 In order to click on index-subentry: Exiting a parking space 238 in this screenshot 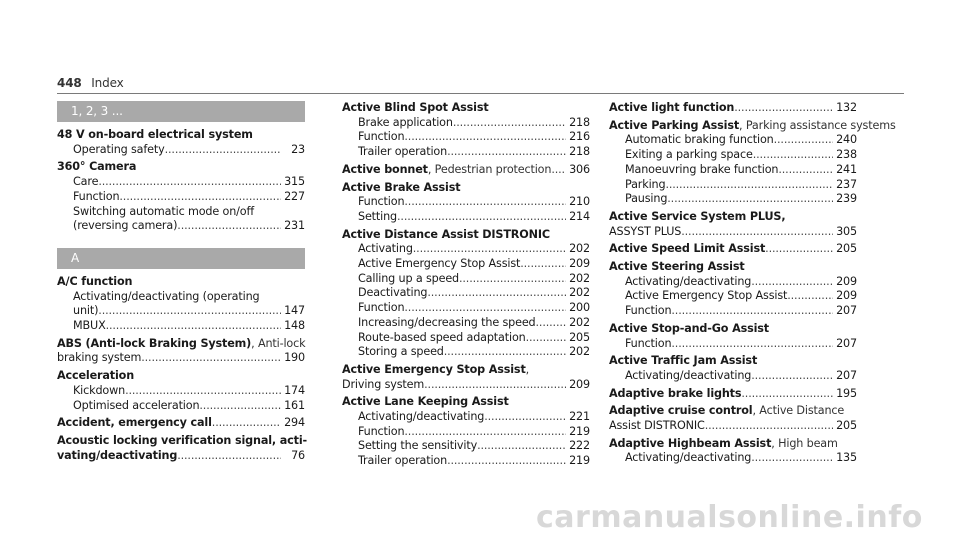, I will do `click(733, 155)`.